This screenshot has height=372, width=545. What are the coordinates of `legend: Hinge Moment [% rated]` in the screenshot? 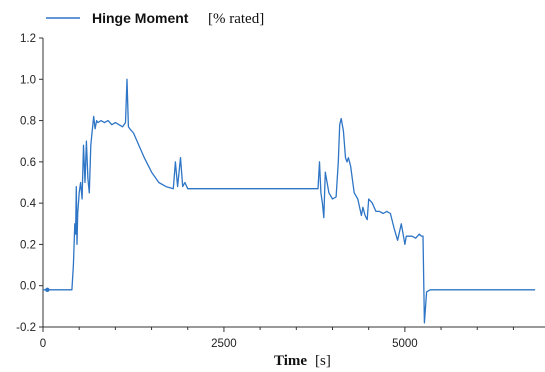 It's located at (155, 18).